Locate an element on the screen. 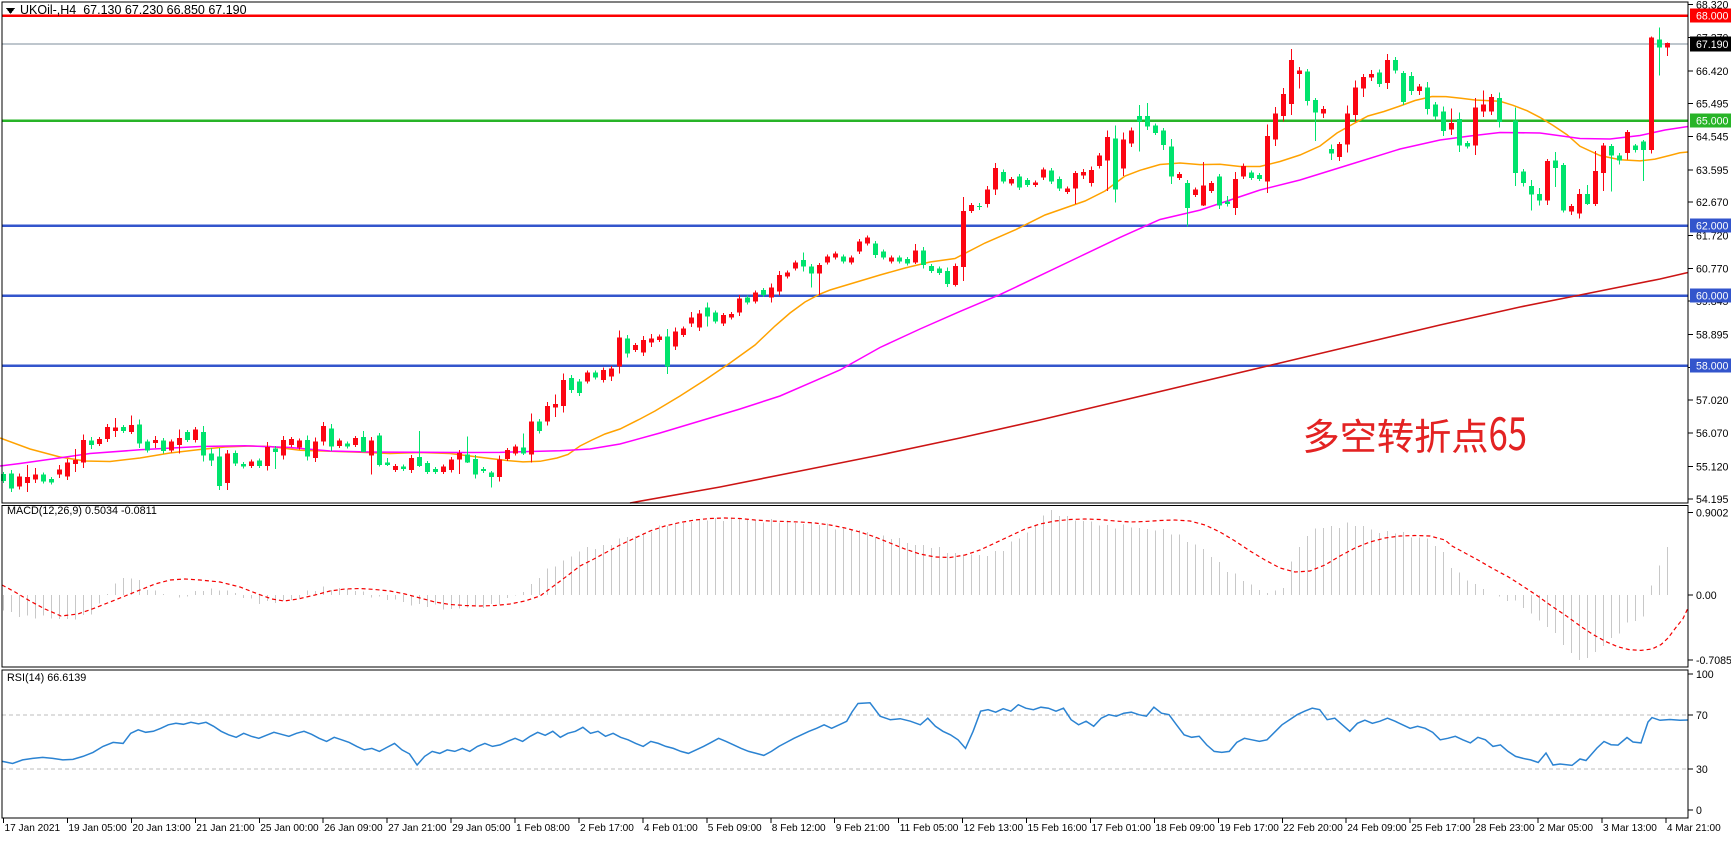 Image resolution: width=1731 pixels, height=844 pixels. svg-text: -0.7085 is located at coordinates (1713, 661).